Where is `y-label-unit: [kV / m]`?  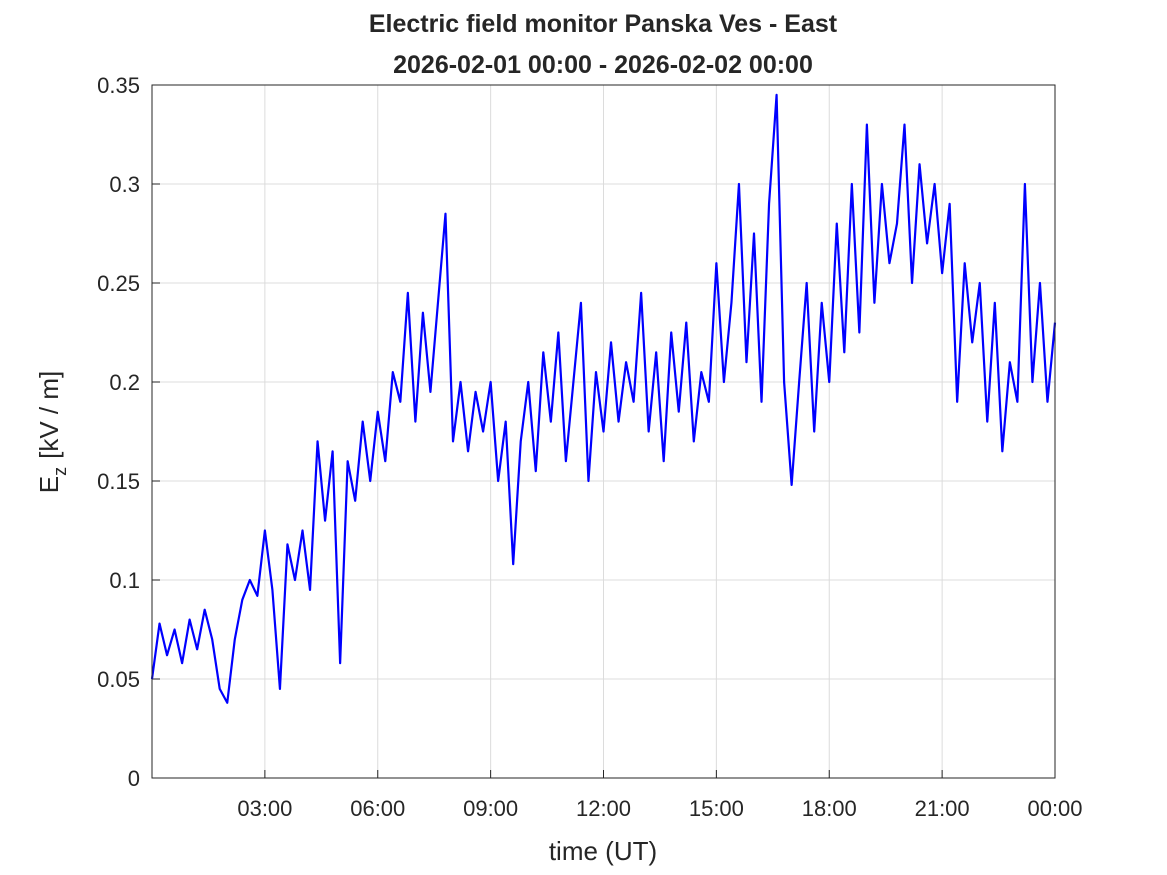
y-label-unit: [kV / m] is located at coordinates (49, 415).